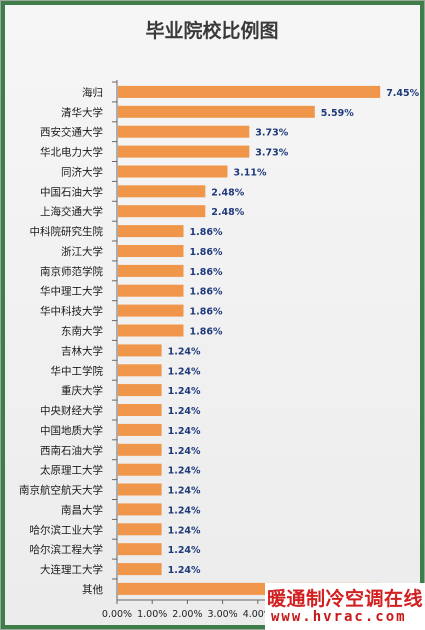 This screenshot has height=630, width=425. I want to click on watermark-title: 暖通制冷空调在线, so click(345, 599).